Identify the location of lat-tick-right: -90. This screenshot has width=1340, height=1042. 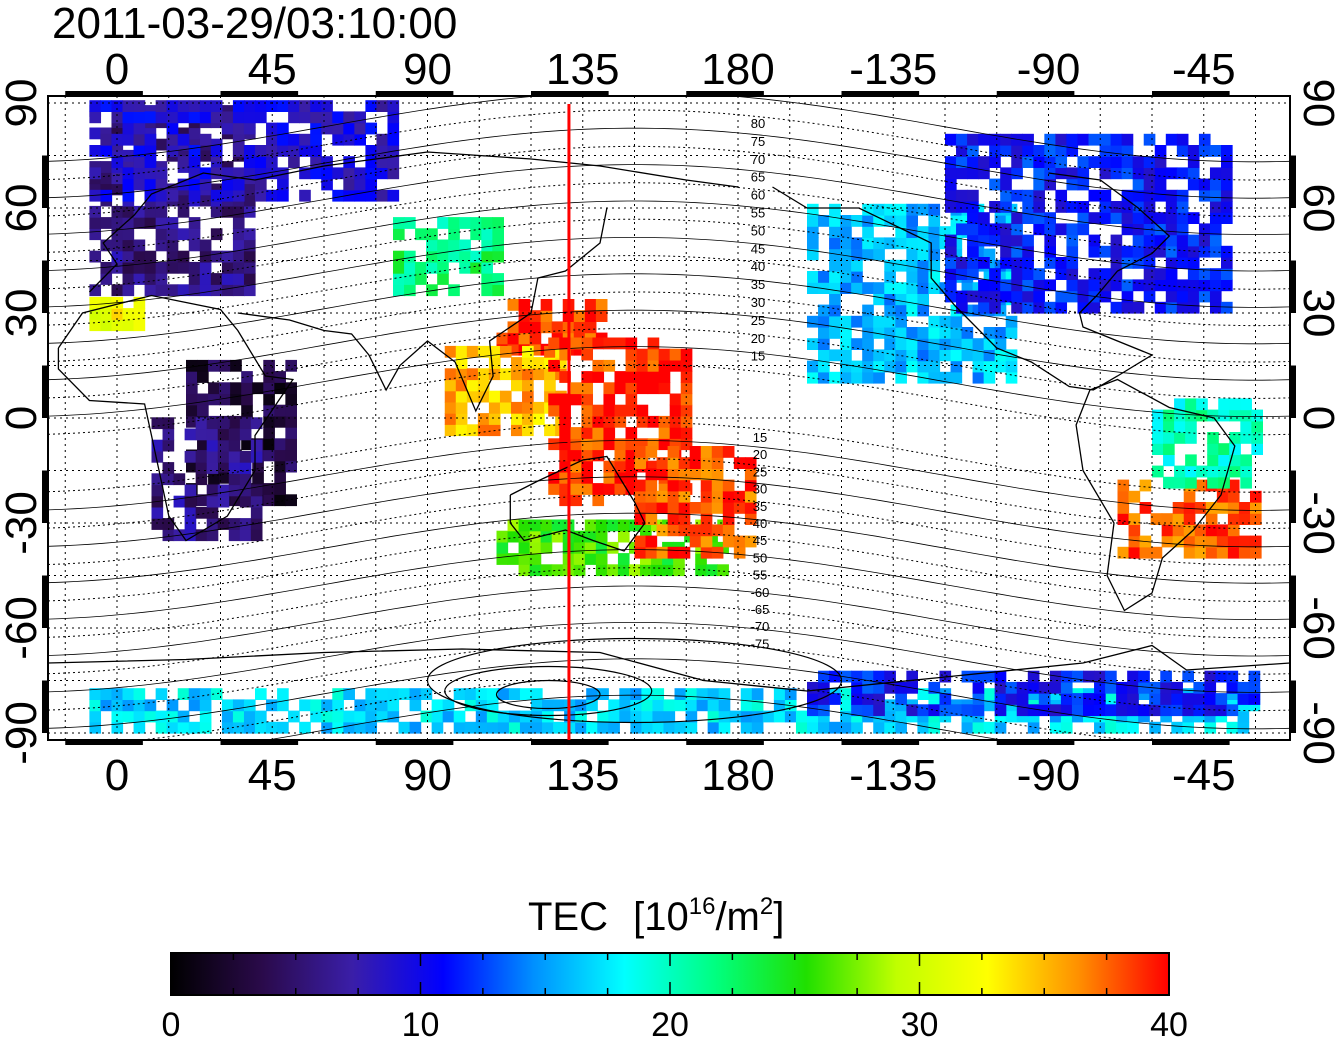
(1317, 733).